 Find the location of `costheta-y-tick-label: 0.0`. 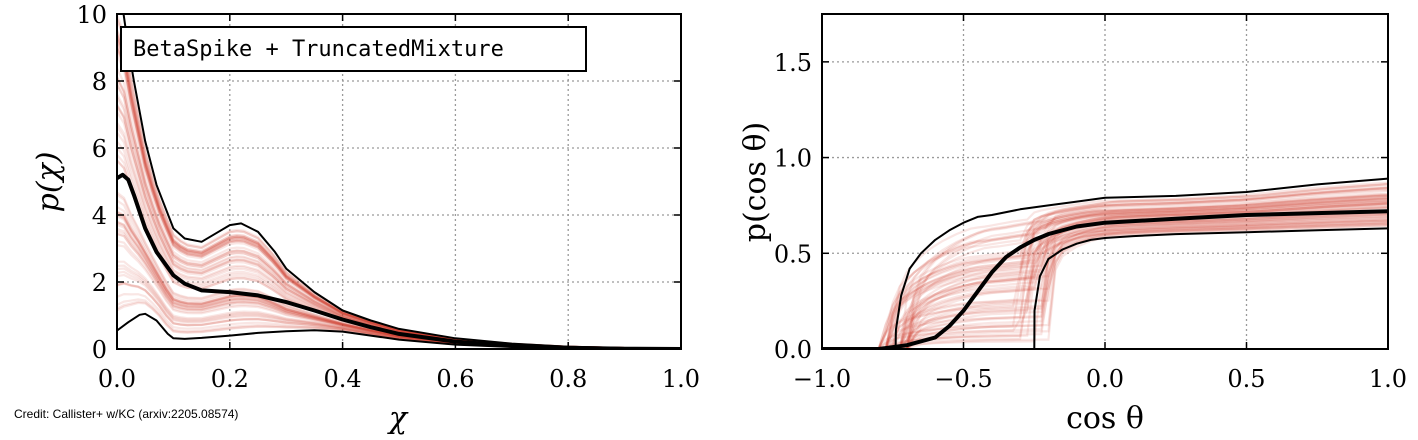

costheta-y-tick-label: 0.0 is located at coordinates (793, 350).